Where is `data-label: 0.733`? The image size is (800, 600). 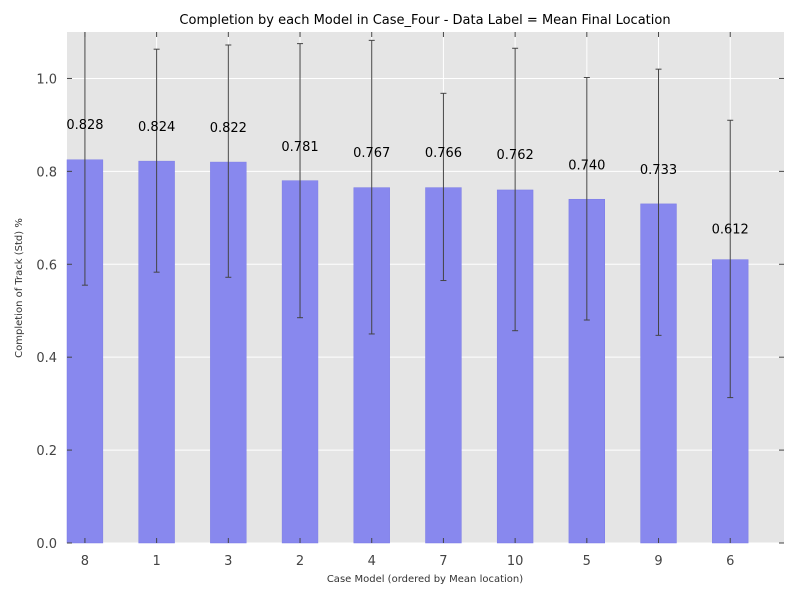
data-label: 0.733 is located at coordinates (658, 170).